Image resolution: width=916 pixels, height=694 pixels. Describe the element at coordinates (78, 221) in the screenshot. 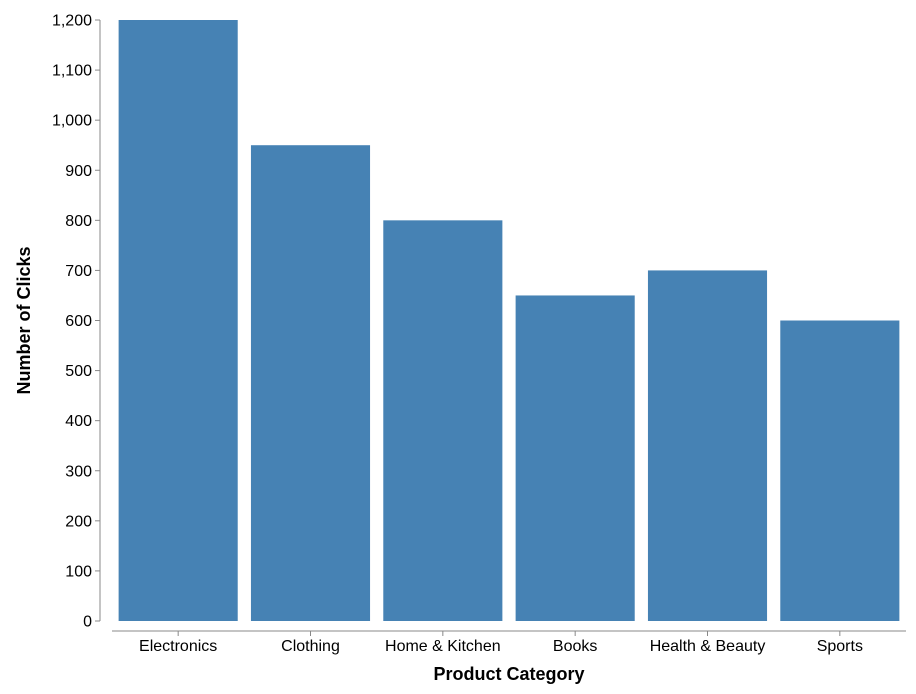

I see `y-tick-label: 800` at that location.